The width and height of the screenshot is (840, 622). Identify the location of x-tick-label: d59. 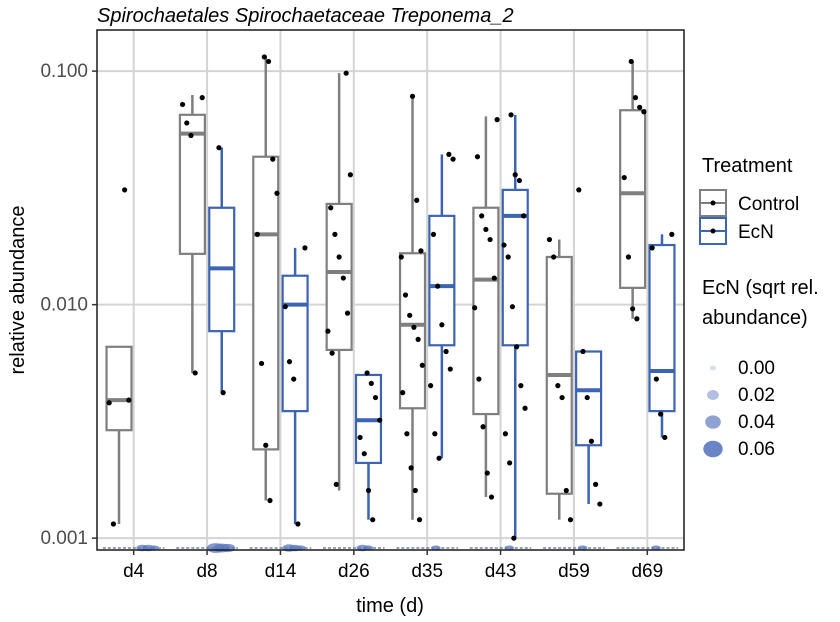
(574, 571).